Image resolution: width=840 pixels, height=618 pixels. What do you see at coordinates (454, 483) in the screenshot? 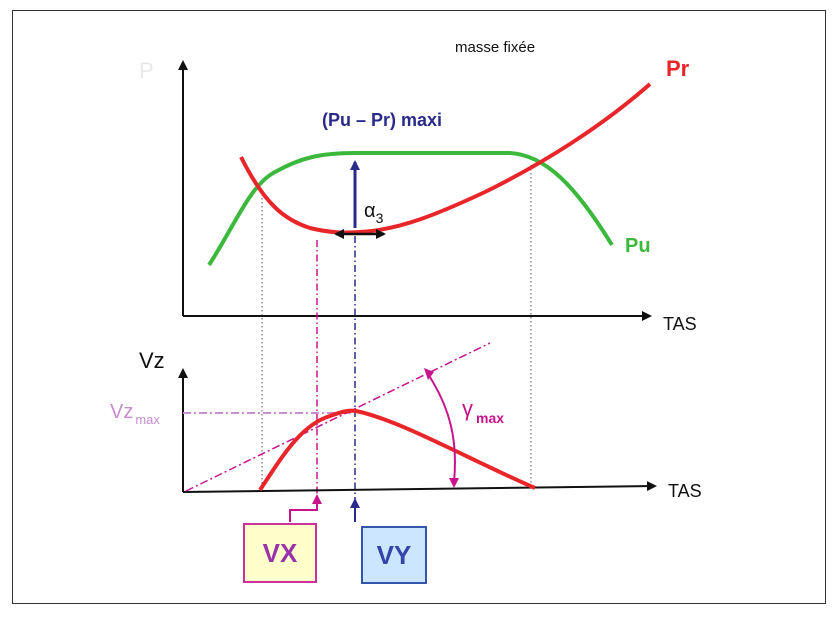
I see `gamma-arc-head-bottom` at bounding box center [454, 483].